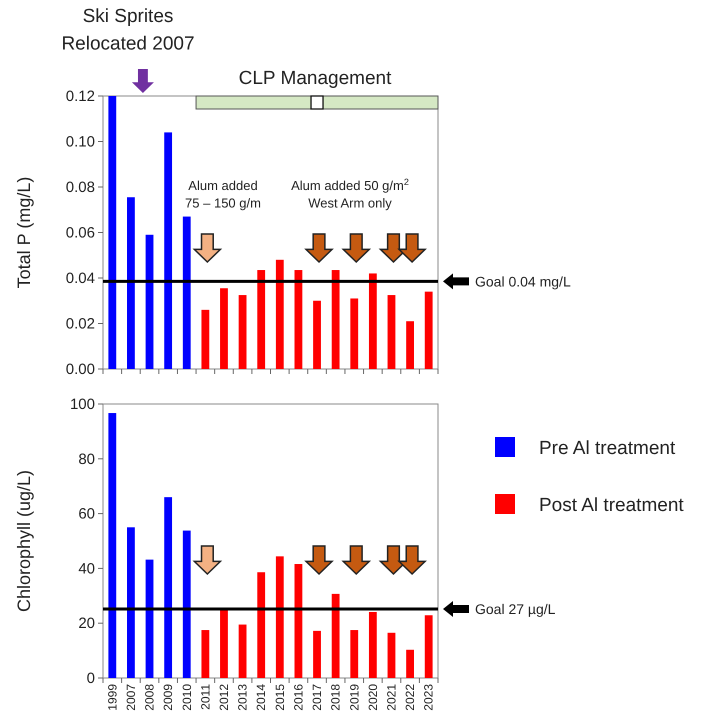  What do you see at coordinates (80, 187) in the screenshot?
I see `y-tick-label: 0.08` at bounding box center [80, 187].